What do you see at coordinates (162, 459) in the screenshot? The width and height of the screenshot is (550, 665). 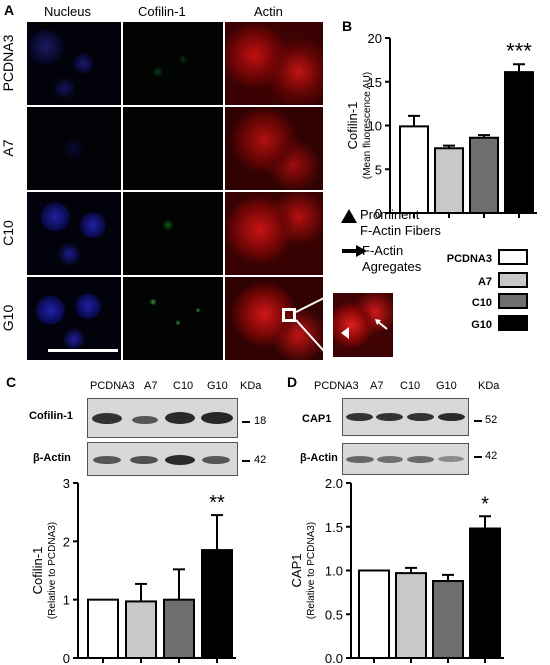 I see `blot-actin-c` at bounding box center [162, 459].